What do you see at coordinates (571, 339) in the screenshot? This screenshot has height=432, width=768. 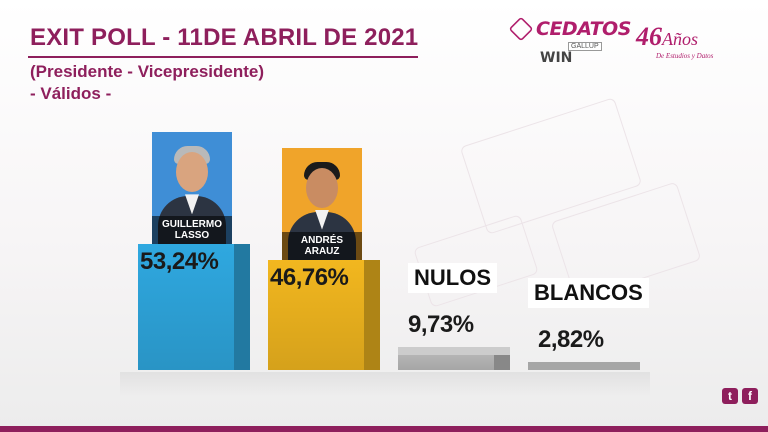 I see `value-label-blancos: 2,82%` at bounding box center [571, 339].